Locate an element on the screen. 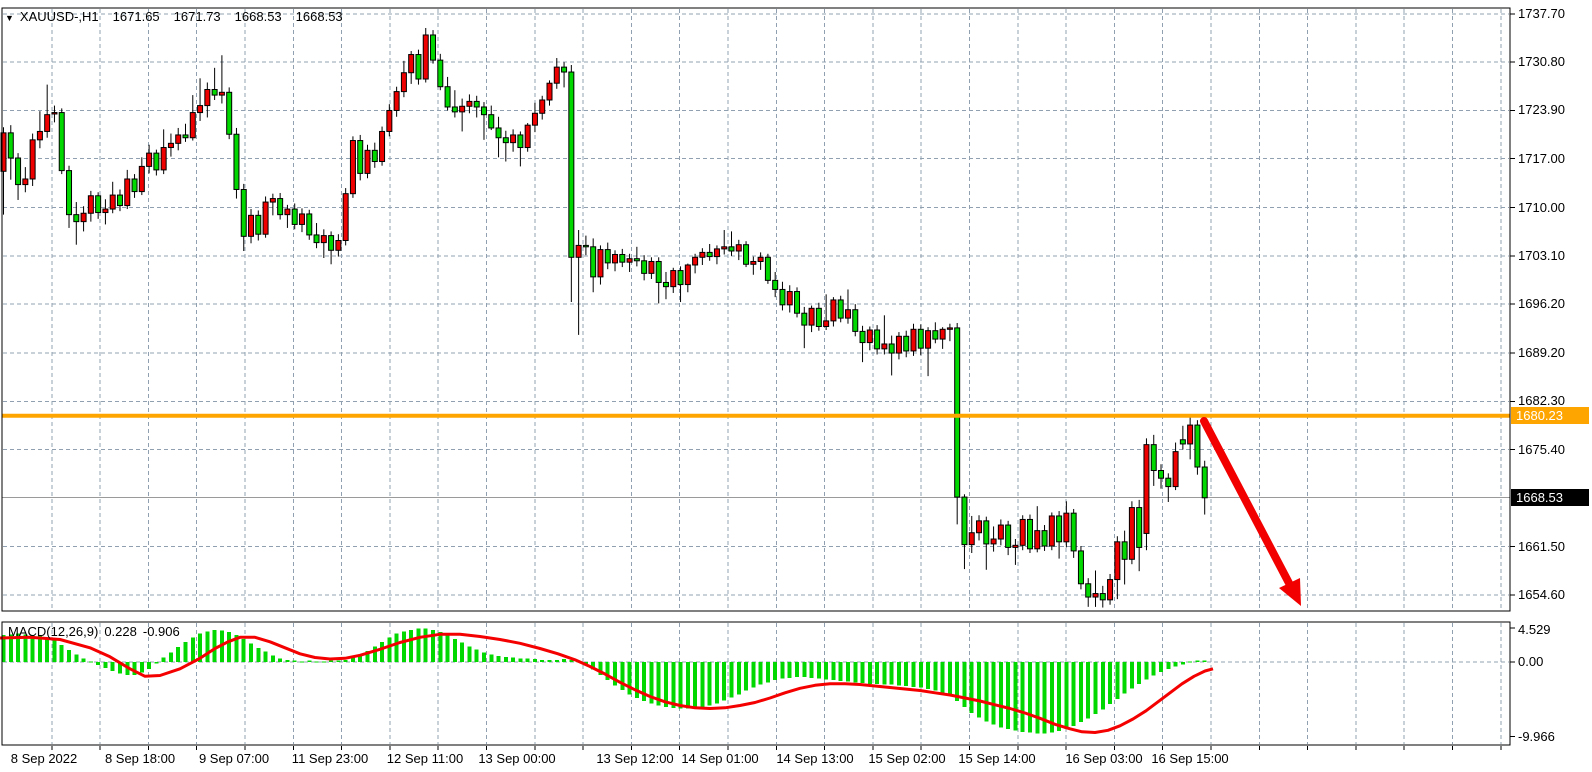 This screenshot has height=772, width=1592. macd-histogram is located at coordinates (604, 681).